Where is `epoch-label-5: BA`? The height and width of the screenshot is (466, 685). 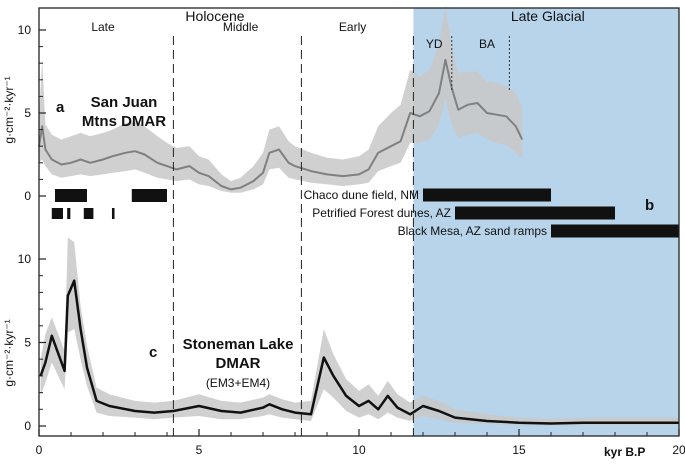 epoch-label-5: BA is located at coordinates (487, 44).